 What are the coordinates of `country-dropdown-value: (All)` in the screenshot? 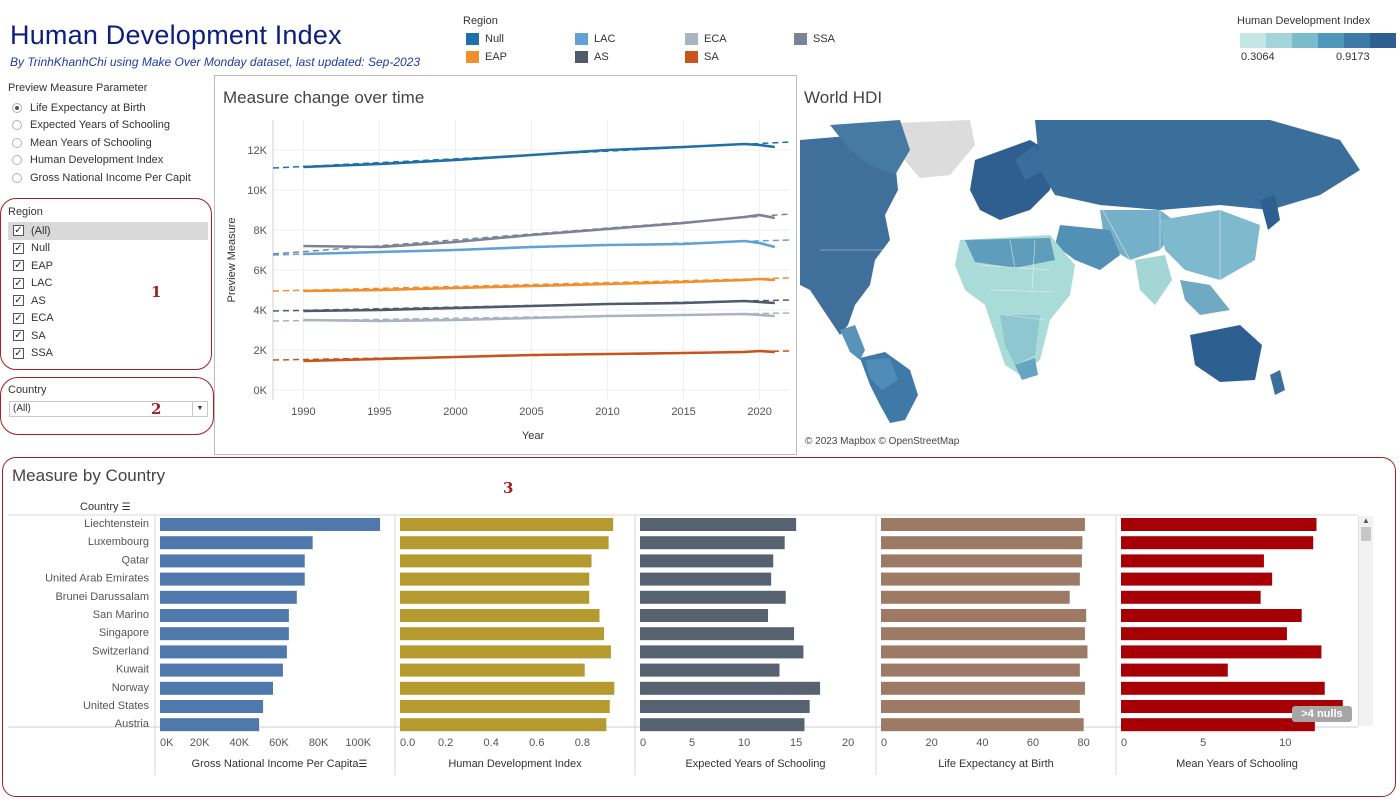 It's located at (22, 408).